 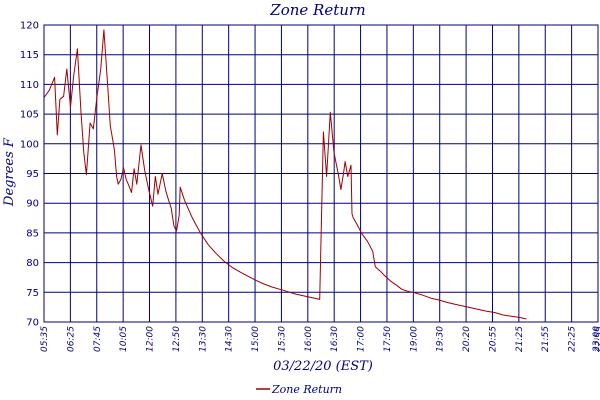 I want to click on y-tick-label: 120, so click(x=29, y=26).